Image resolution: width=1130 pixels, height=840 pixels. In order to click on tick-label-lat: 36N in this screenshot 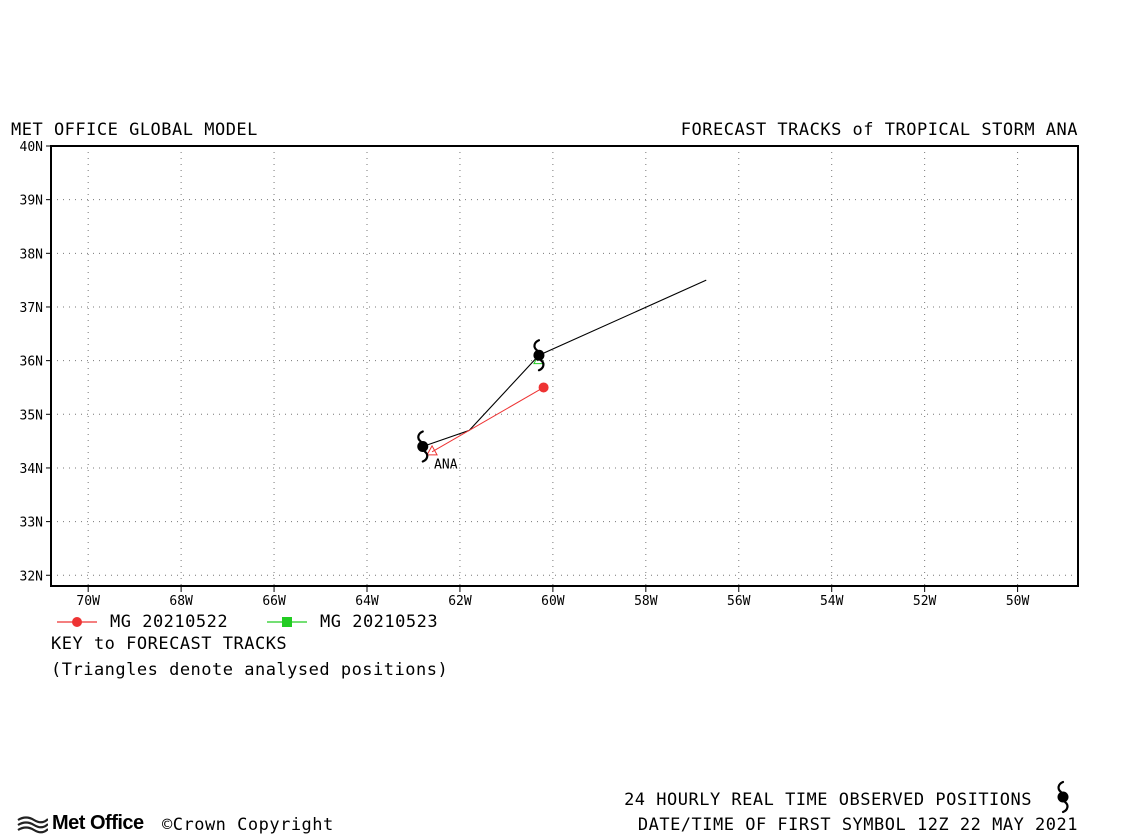, I will do `click(31, 362)`.